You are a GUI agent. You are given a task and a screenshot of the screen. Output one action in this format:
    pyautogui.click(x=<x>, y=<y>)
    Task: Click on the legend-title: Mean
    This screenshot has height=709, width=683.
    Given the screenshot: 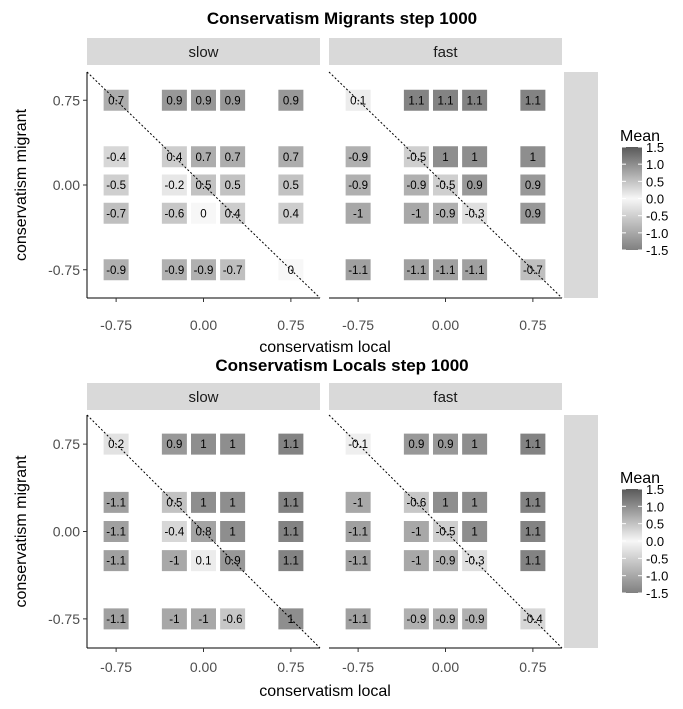 What is the action you would take?
    pyautogui.click(x=640, y=136)
    